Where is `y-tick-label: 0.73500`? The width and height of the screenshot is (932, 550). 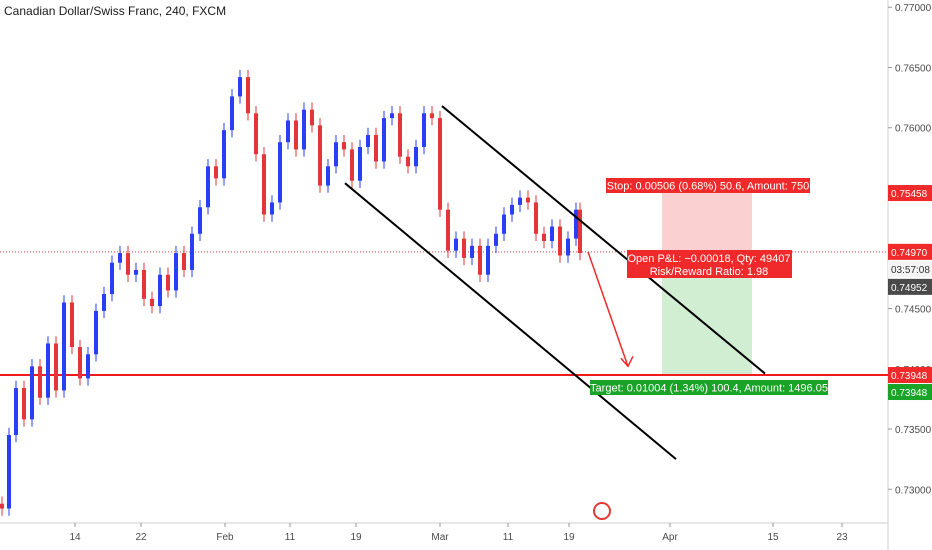
y-tick-label: 0.73500 is located at coordinates (913, 430).